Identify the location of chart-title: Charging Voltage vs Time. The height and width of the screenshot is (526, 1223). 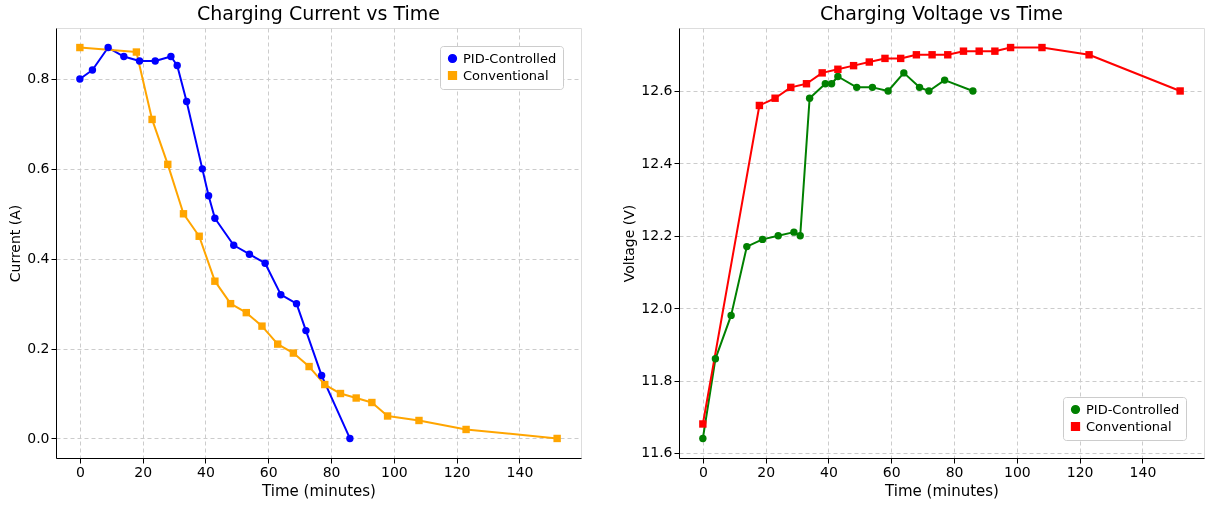
(941, 13).